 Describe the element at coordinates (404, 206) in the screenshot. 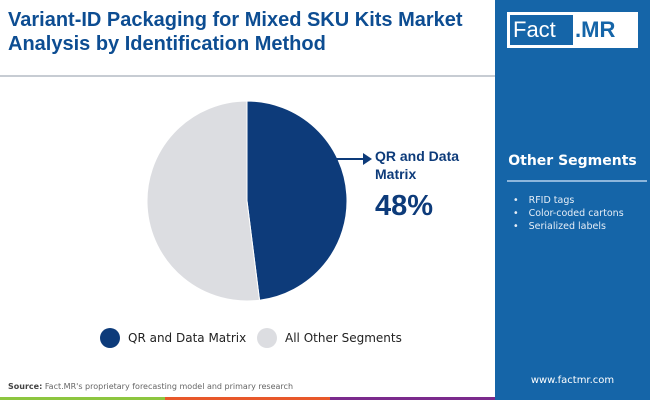

I see `callout-value: 48%` at that location.